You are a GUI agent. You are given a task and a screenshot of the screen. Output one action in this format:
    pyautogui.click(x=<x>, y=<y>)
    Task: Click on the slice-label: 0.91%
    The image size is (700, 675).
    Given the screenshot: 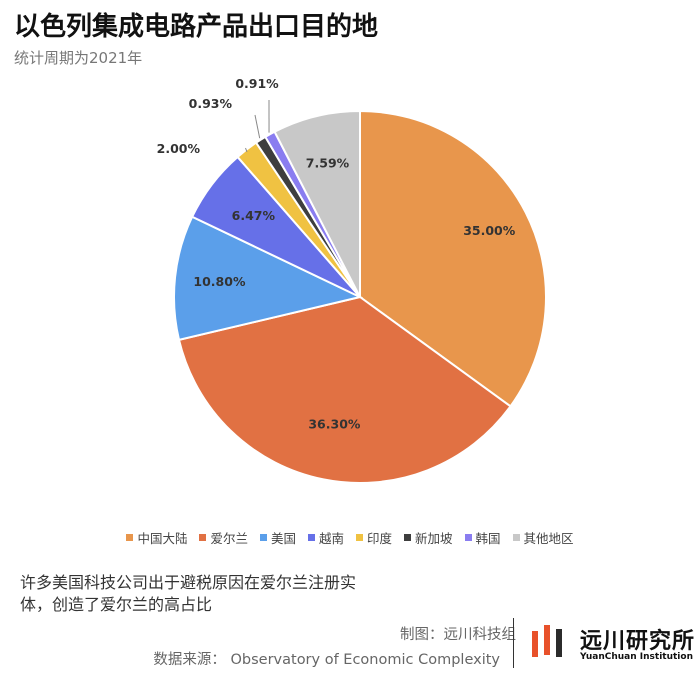 What is the action you would take?
    pyautogui.click(x=257, y=83)
    